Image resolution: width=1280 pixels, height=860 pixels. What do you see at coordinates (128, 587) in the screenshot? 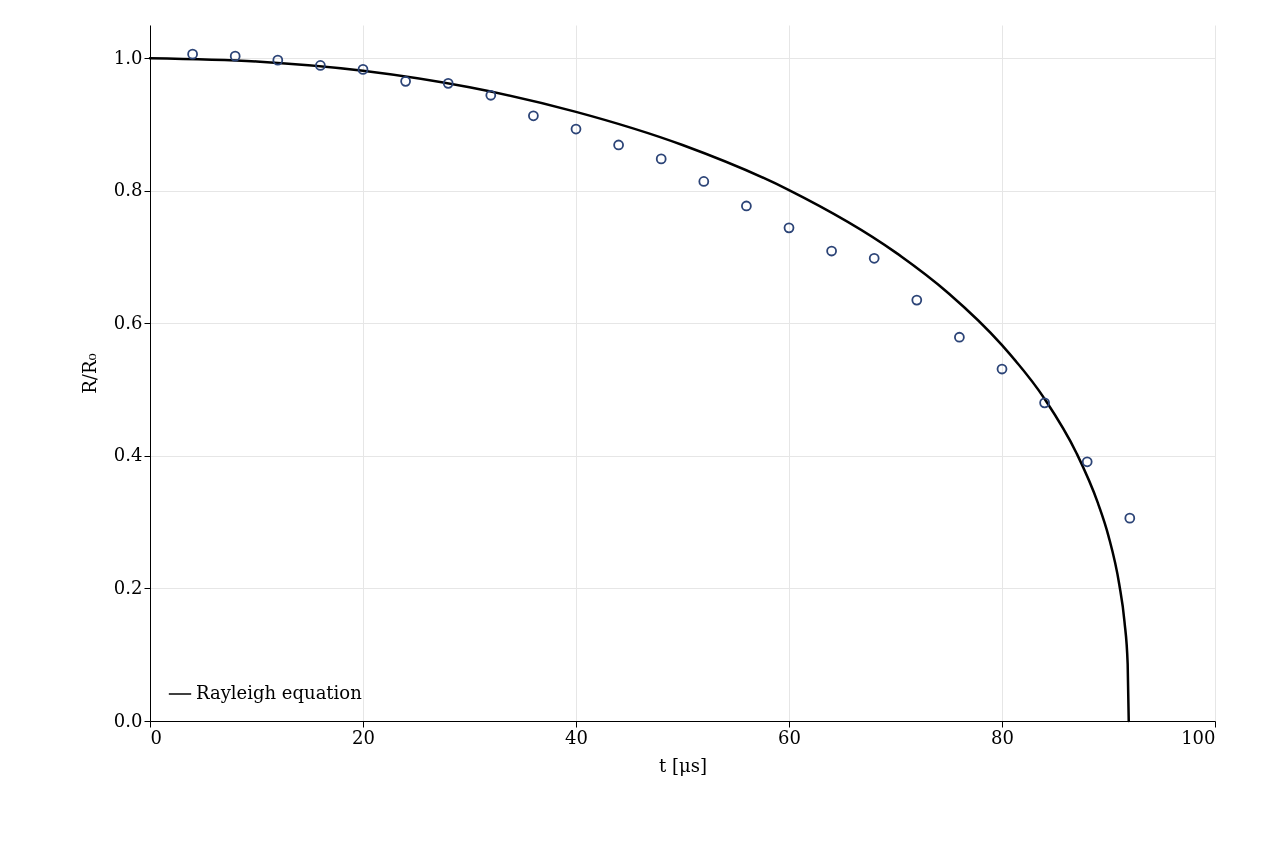
I see `y-tick-label: 0.2` at bounding box center [128, 587].